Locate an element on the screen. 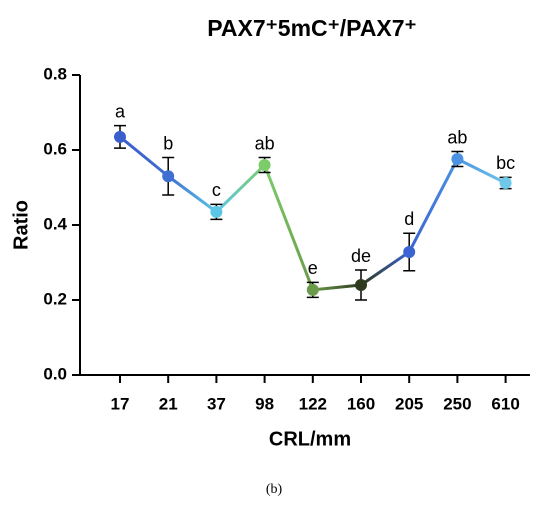  y-tick-label: 0.4 is located at coordinates (55, 223).